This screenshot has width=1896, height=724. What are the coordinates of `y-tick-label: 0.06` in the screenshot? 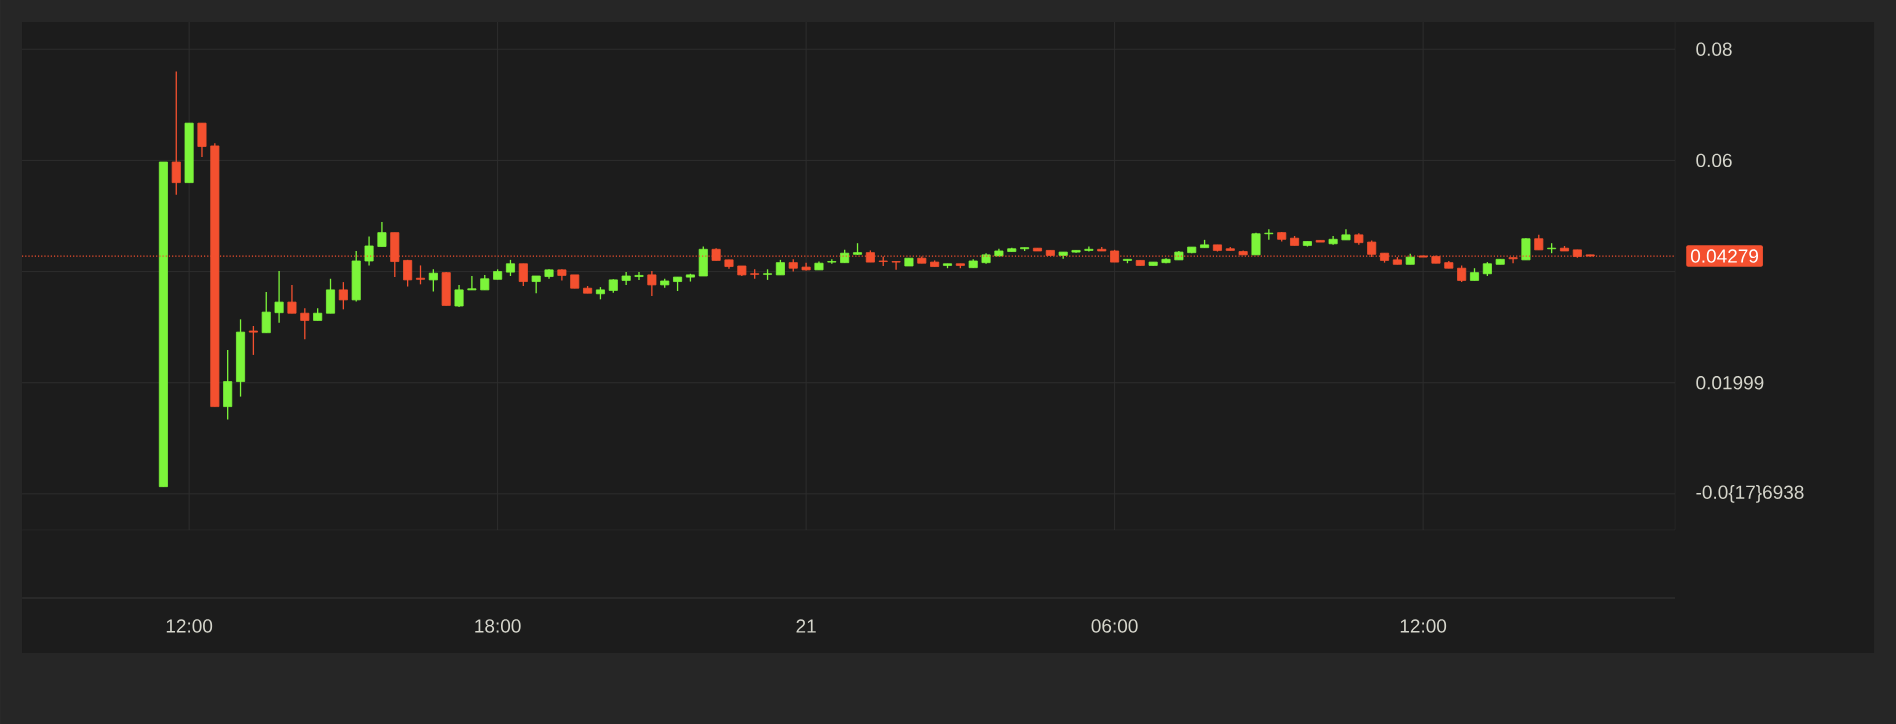 It's located at (1714, 160).